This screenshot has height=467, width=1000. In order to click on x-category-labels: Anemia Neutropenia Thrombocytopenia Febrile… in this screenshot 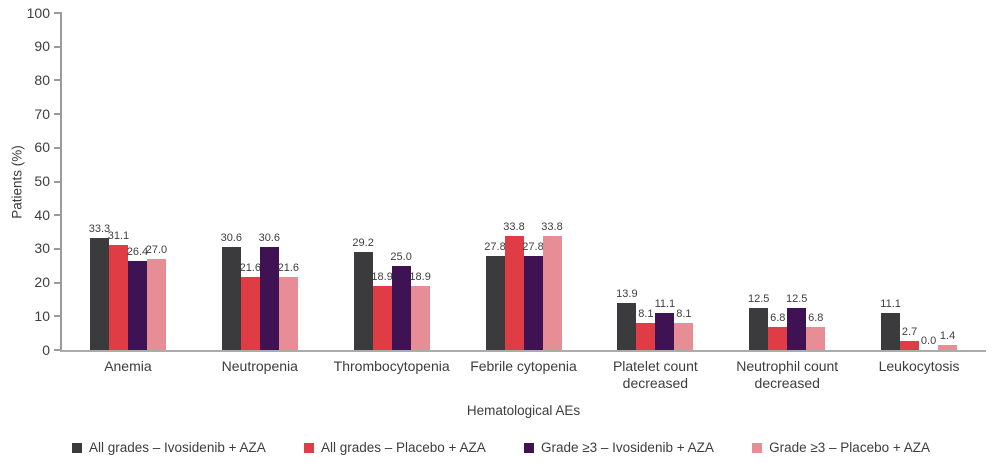, I will do `click(523, 375)`.